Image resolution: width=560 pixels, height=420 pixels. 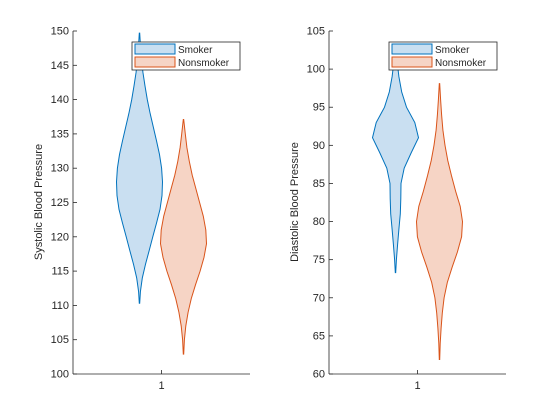 I want to click on y-axis-label: Systolic Blood Pressure, so click(x=39, y=202).